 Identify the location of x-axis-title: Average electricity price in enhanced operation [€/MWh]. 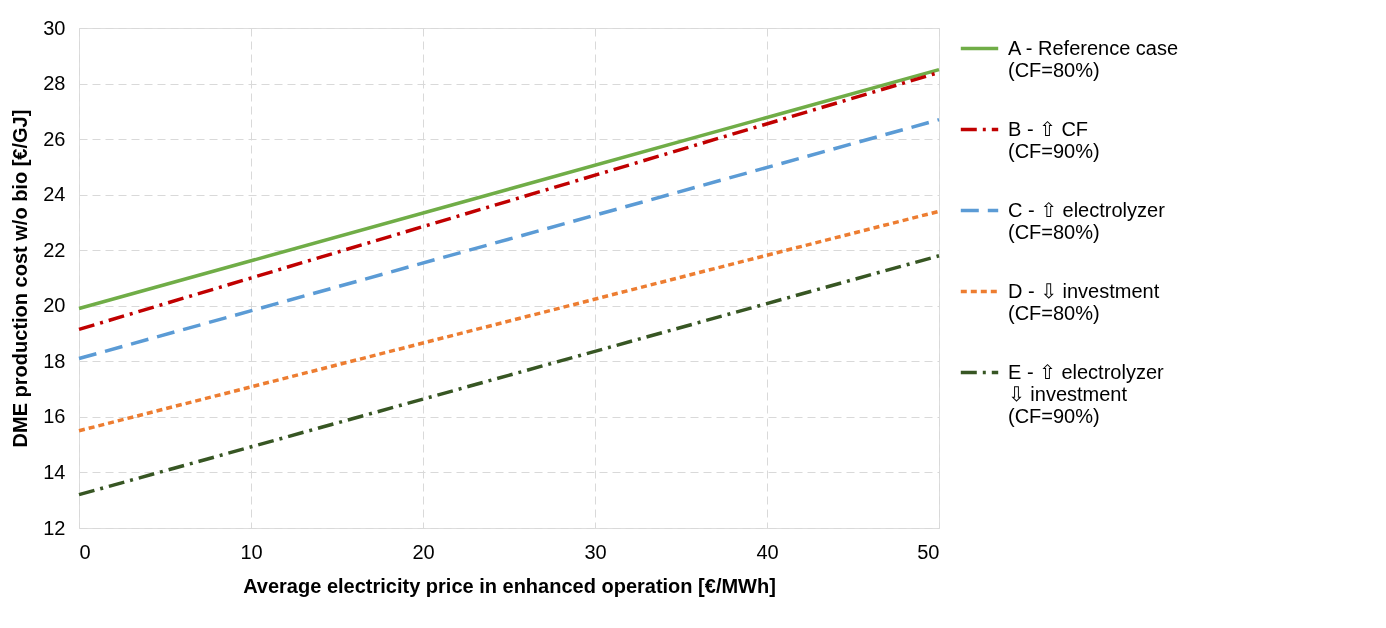
(509, 585).